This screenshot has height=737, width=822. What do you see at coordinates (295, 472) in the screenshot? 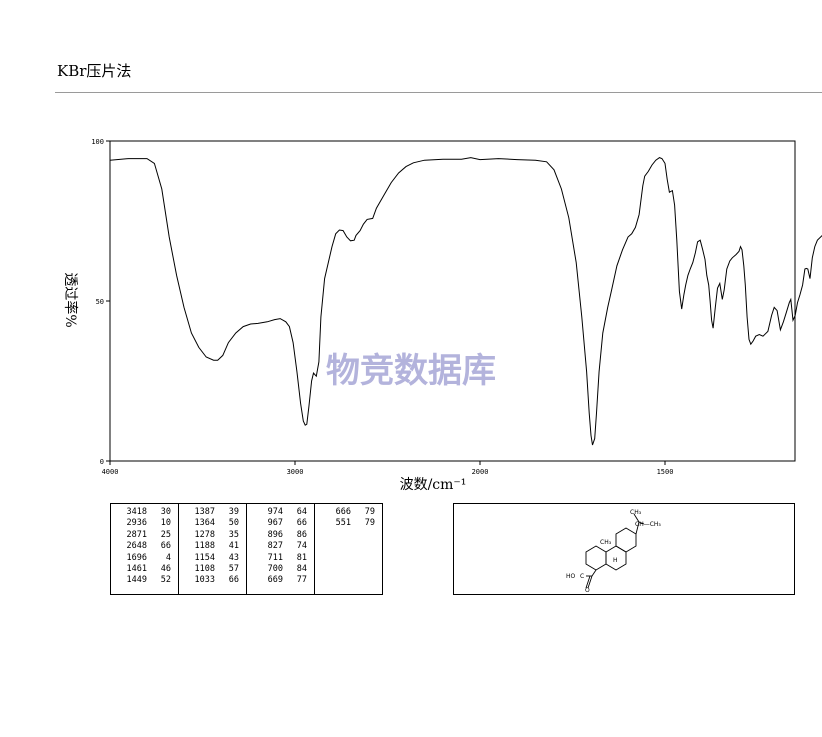
I see `x-tick-label: 3000` at bounding box center [295, 472].